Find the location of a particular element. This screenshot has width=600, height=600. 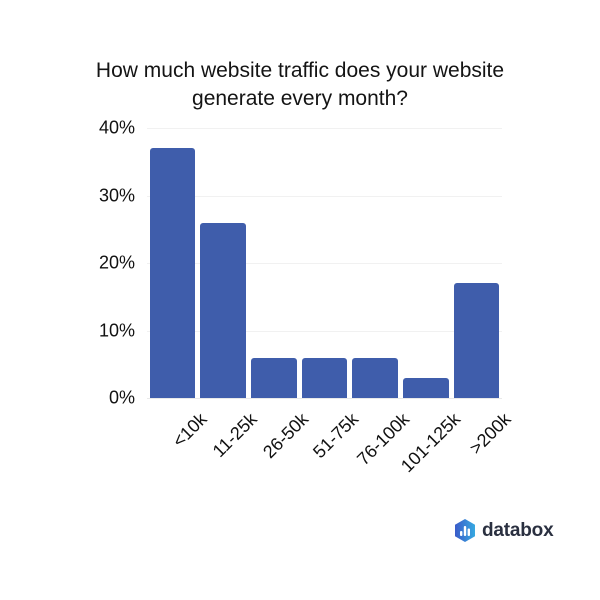

y-tick-label: 40% is located at coordinates (116, 127).